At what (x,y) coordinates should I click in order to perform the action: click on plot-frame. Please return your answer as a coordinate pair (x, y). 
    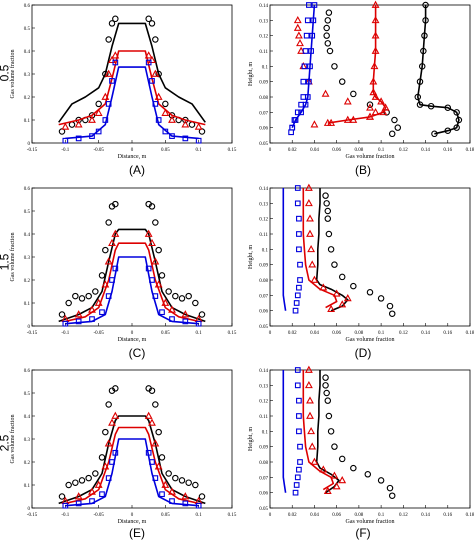
    Looking at the image, I should click on (370, 439).